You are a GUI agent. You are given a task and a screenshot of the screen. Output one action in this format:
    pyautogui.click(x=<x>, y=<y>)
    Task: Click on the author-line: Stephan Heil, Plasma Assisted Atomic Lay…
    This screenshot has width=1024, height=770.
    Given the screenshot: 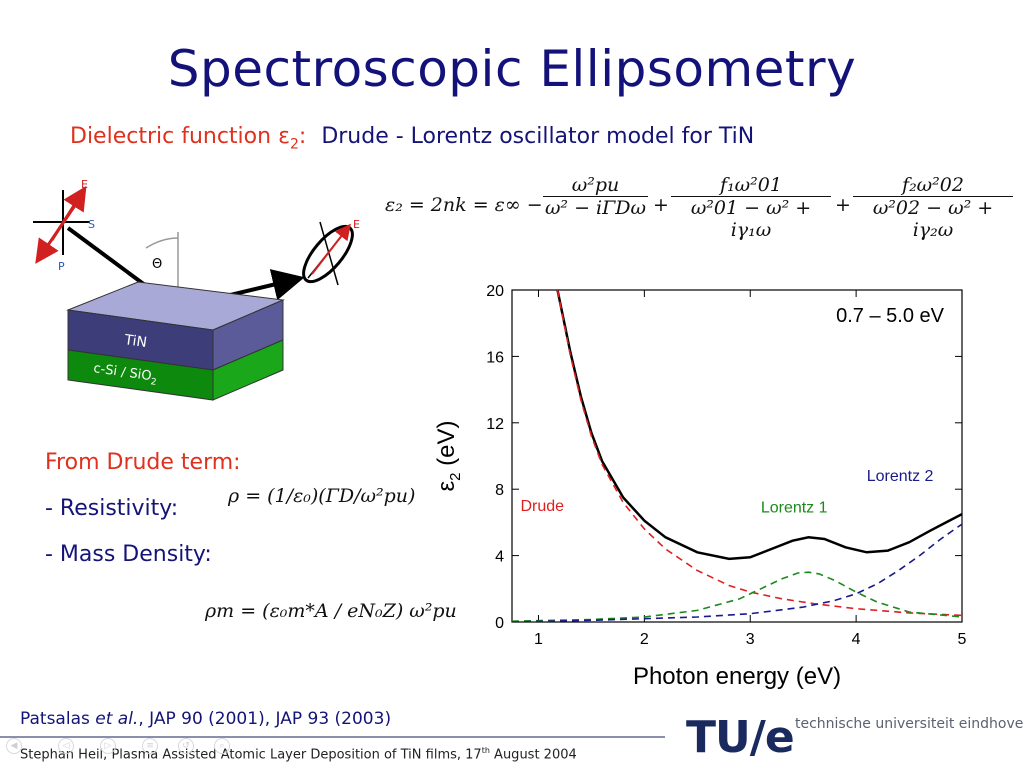 What is the action you would take?
    pyautogui.click(x=298, y=754)
    